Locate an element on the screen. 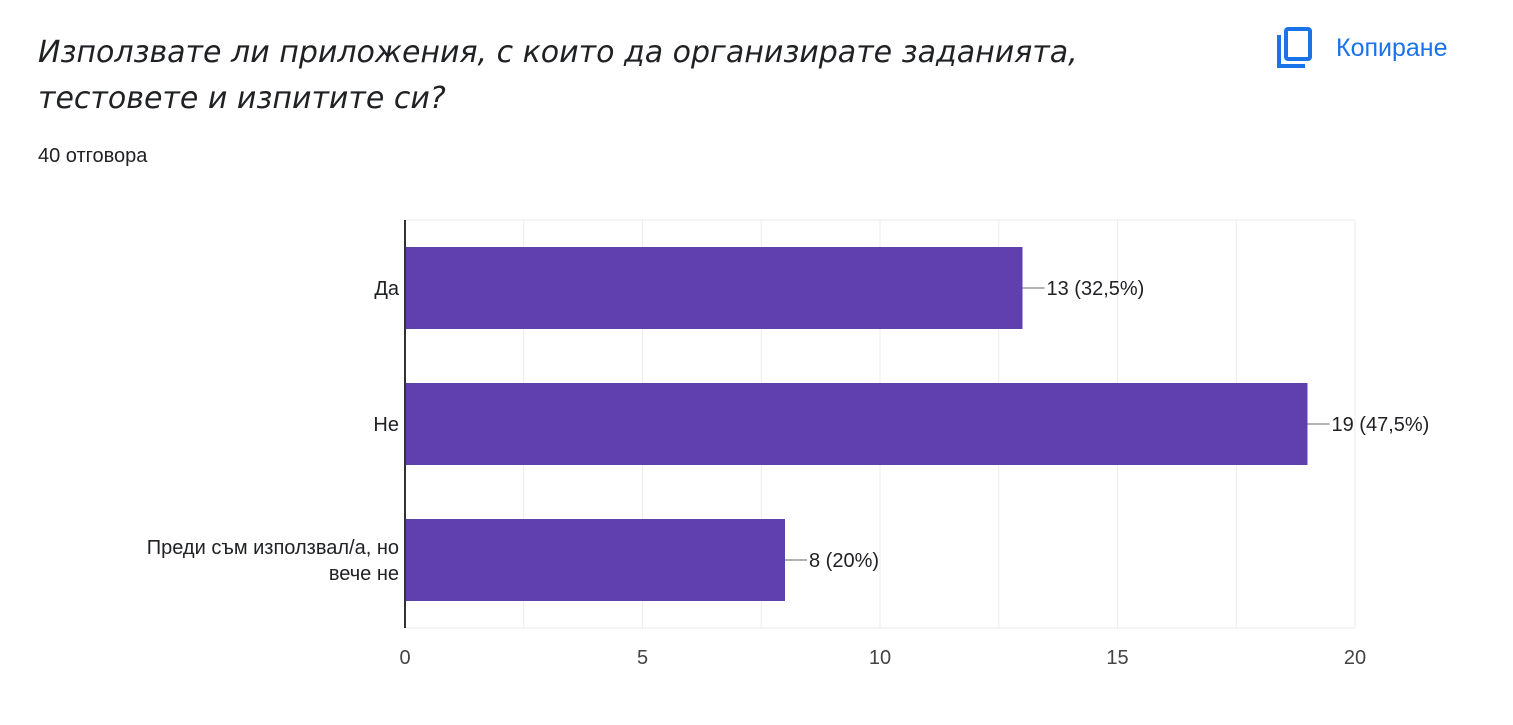 This screenshot has width=1513, height=725. category-label: Преди съм използвал/а, но is located at coordinates (273, 548).